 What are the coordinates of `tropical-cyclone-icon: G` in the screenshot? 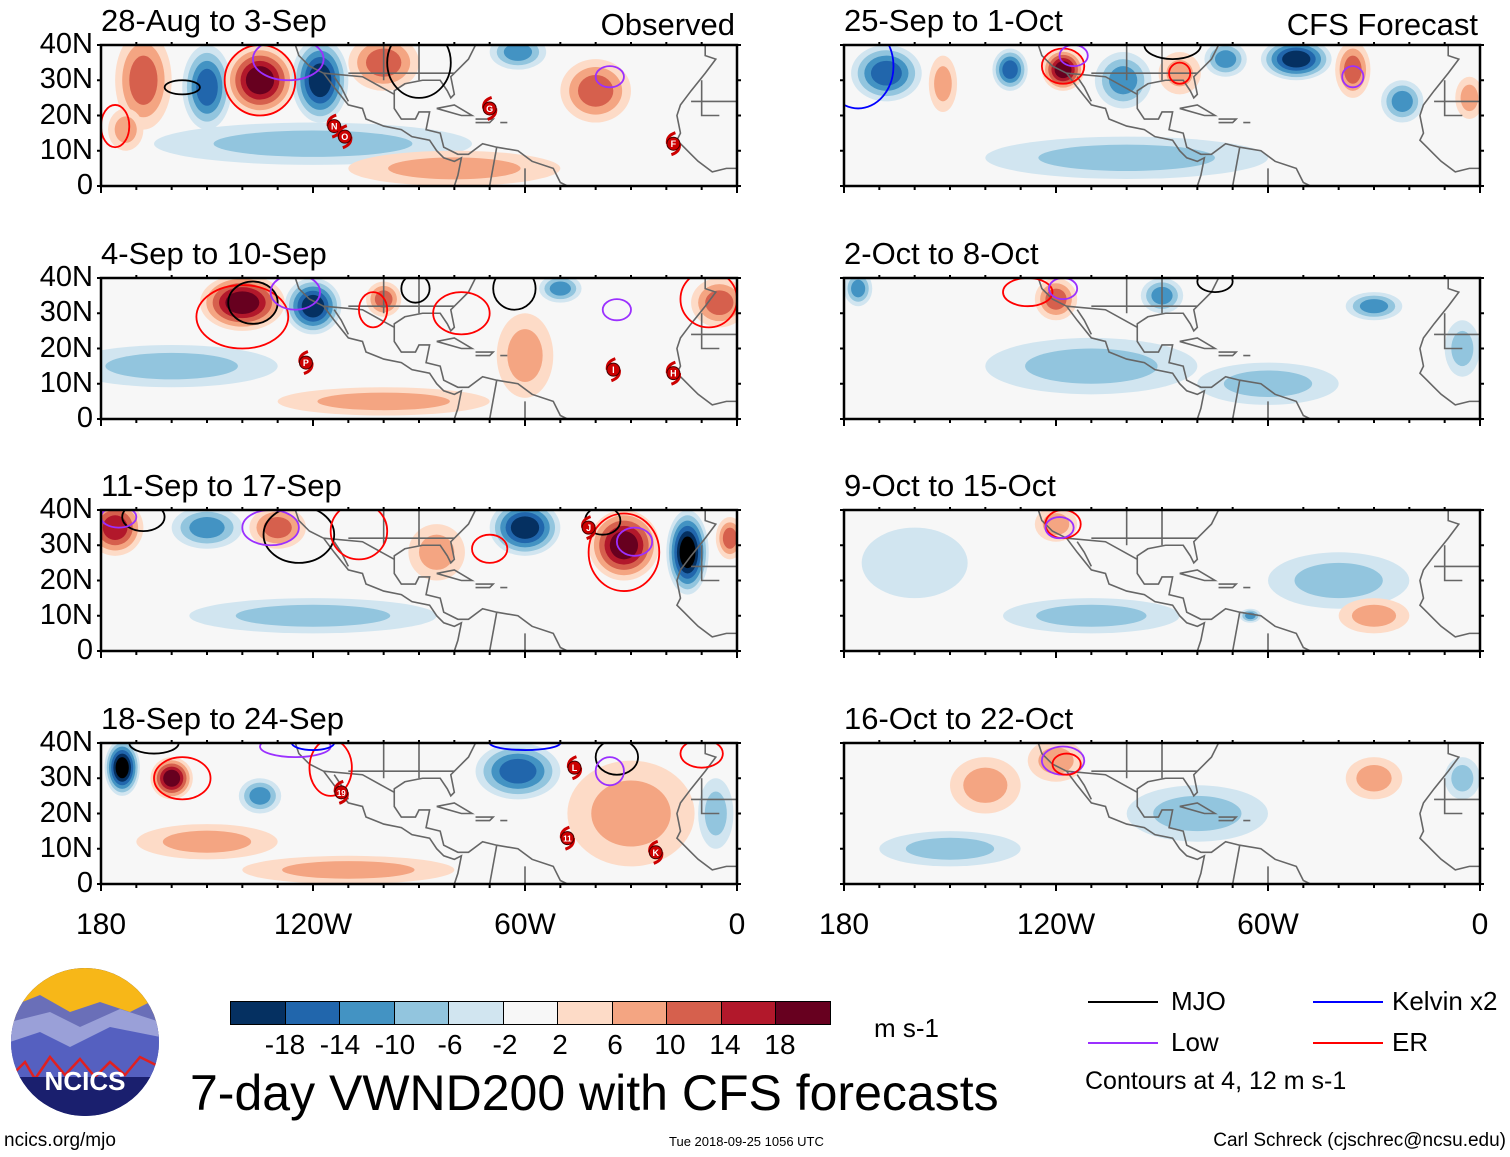 It's located at (490, 108).